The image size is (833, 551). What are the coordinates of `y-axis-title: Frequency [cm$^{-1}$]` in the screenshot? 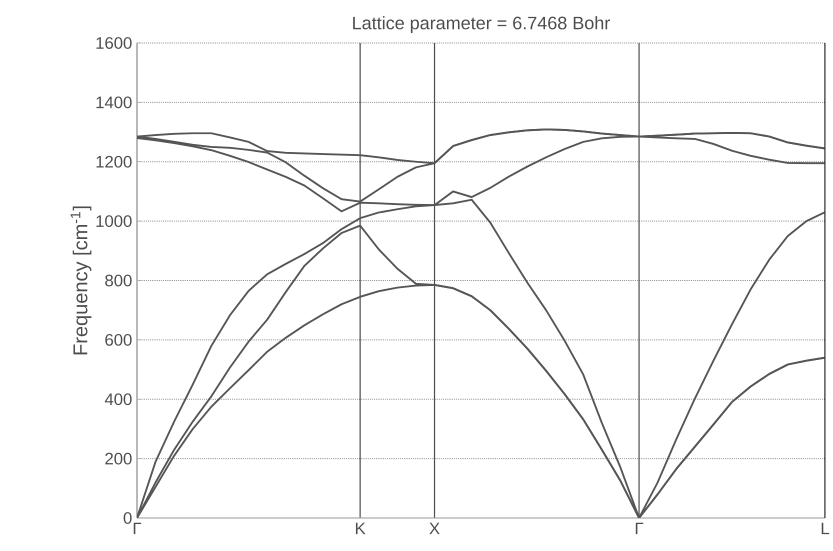 It's located at (81, 280).